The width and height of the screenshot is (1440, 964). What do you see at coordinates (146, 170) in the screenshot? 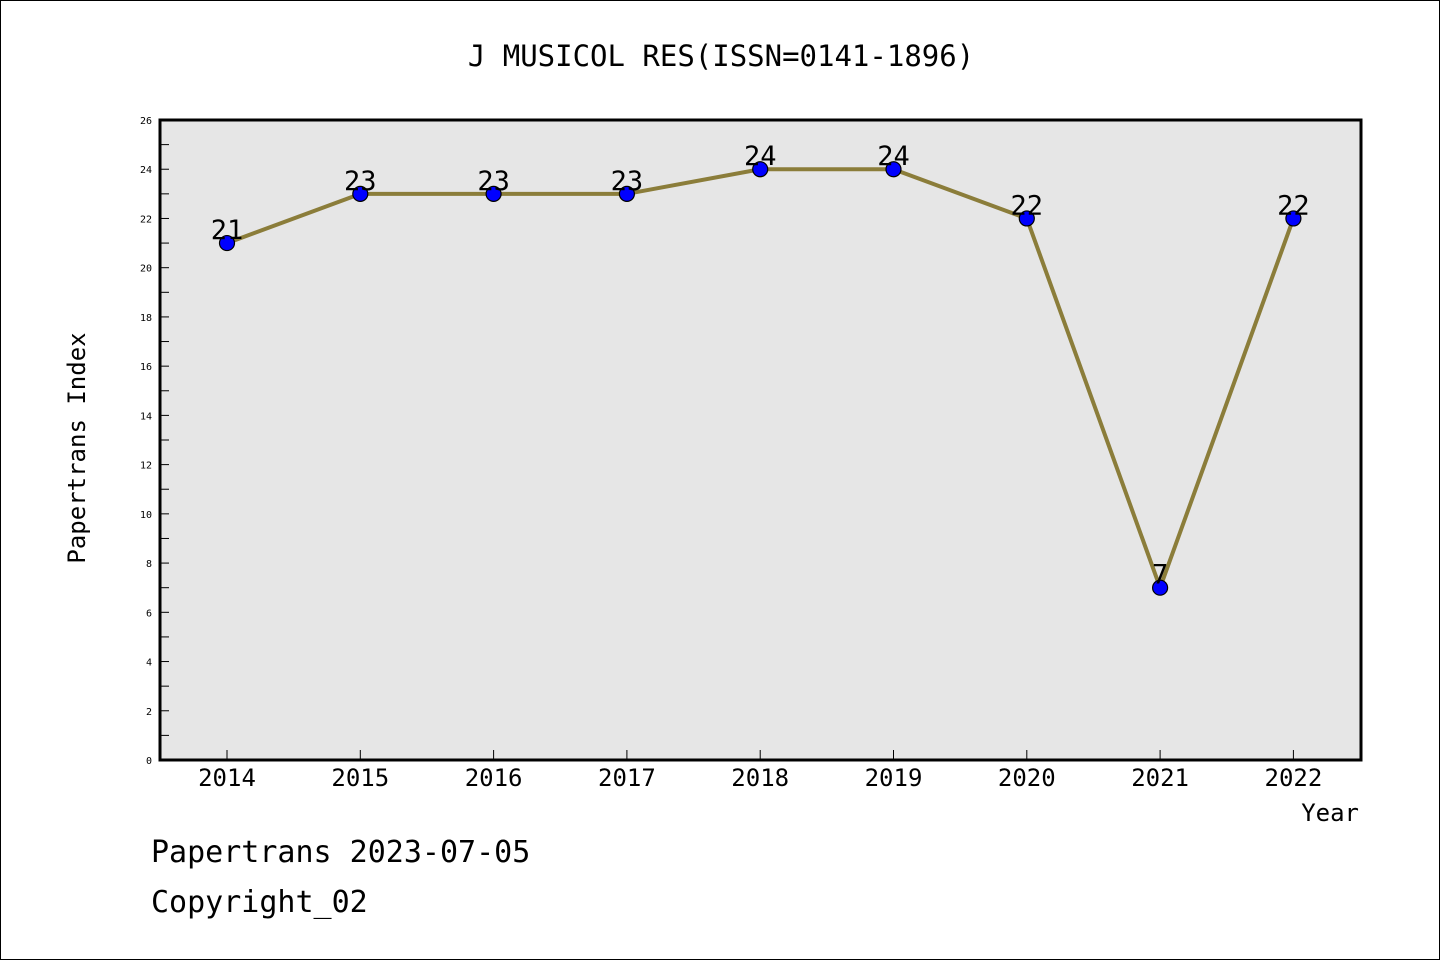
I see `y-tick-label: 24` at bounding box center [146, 170].